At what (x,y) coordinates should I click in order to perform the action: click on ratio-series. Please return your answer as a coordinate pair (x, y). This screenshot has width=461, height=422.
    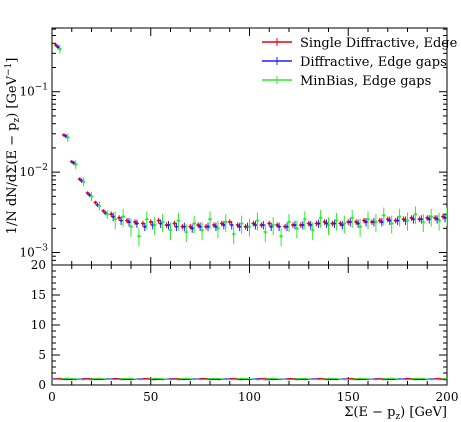
    Looking at the image, I should click on (249, 379).